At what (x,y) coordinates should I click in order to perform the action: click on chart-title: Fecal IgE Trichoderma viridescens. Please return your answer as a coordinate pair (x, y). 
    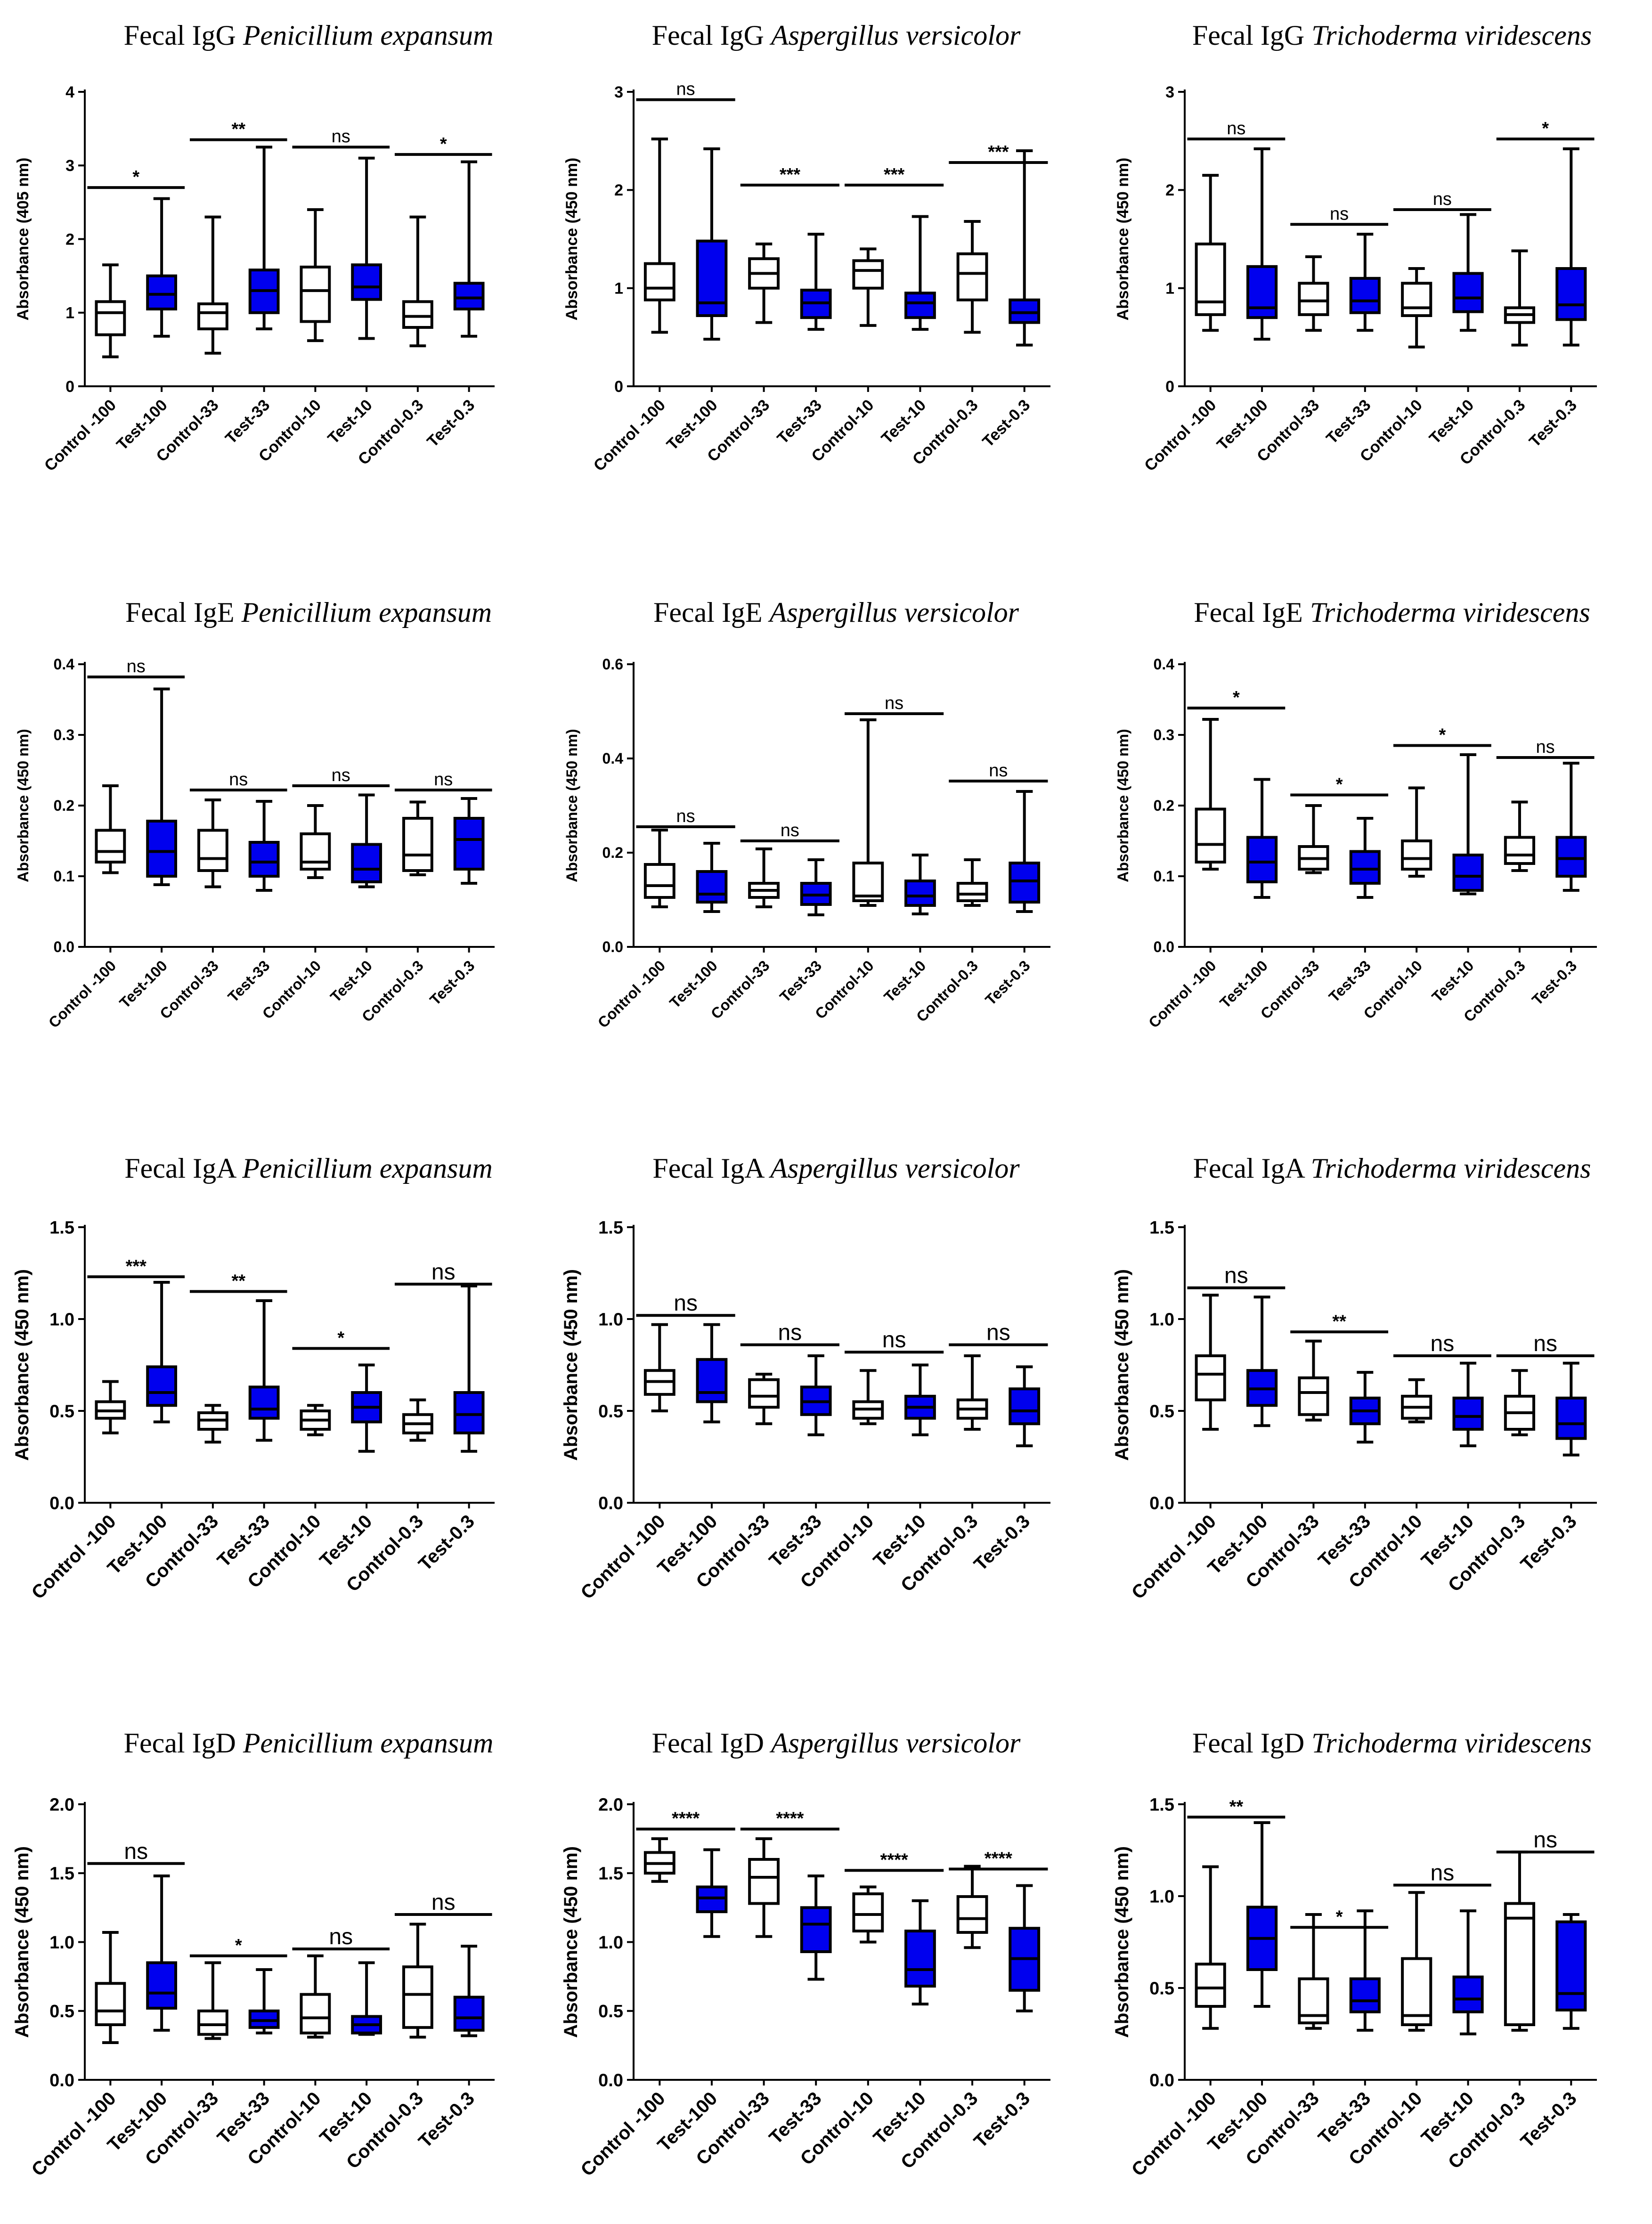
    Looking at the image, I should click on (1392, 612).